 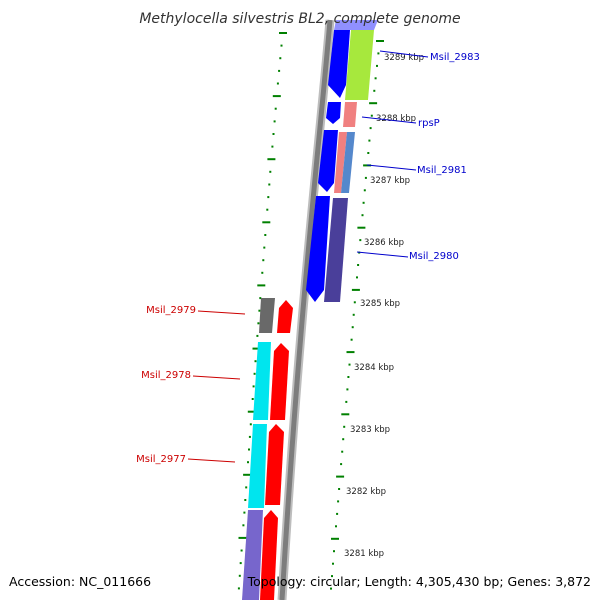 What do you see at coordinates (340, 162) in the screenshot?
I see `gene-msil-2981-product-a` at bounding box center [340, 162].